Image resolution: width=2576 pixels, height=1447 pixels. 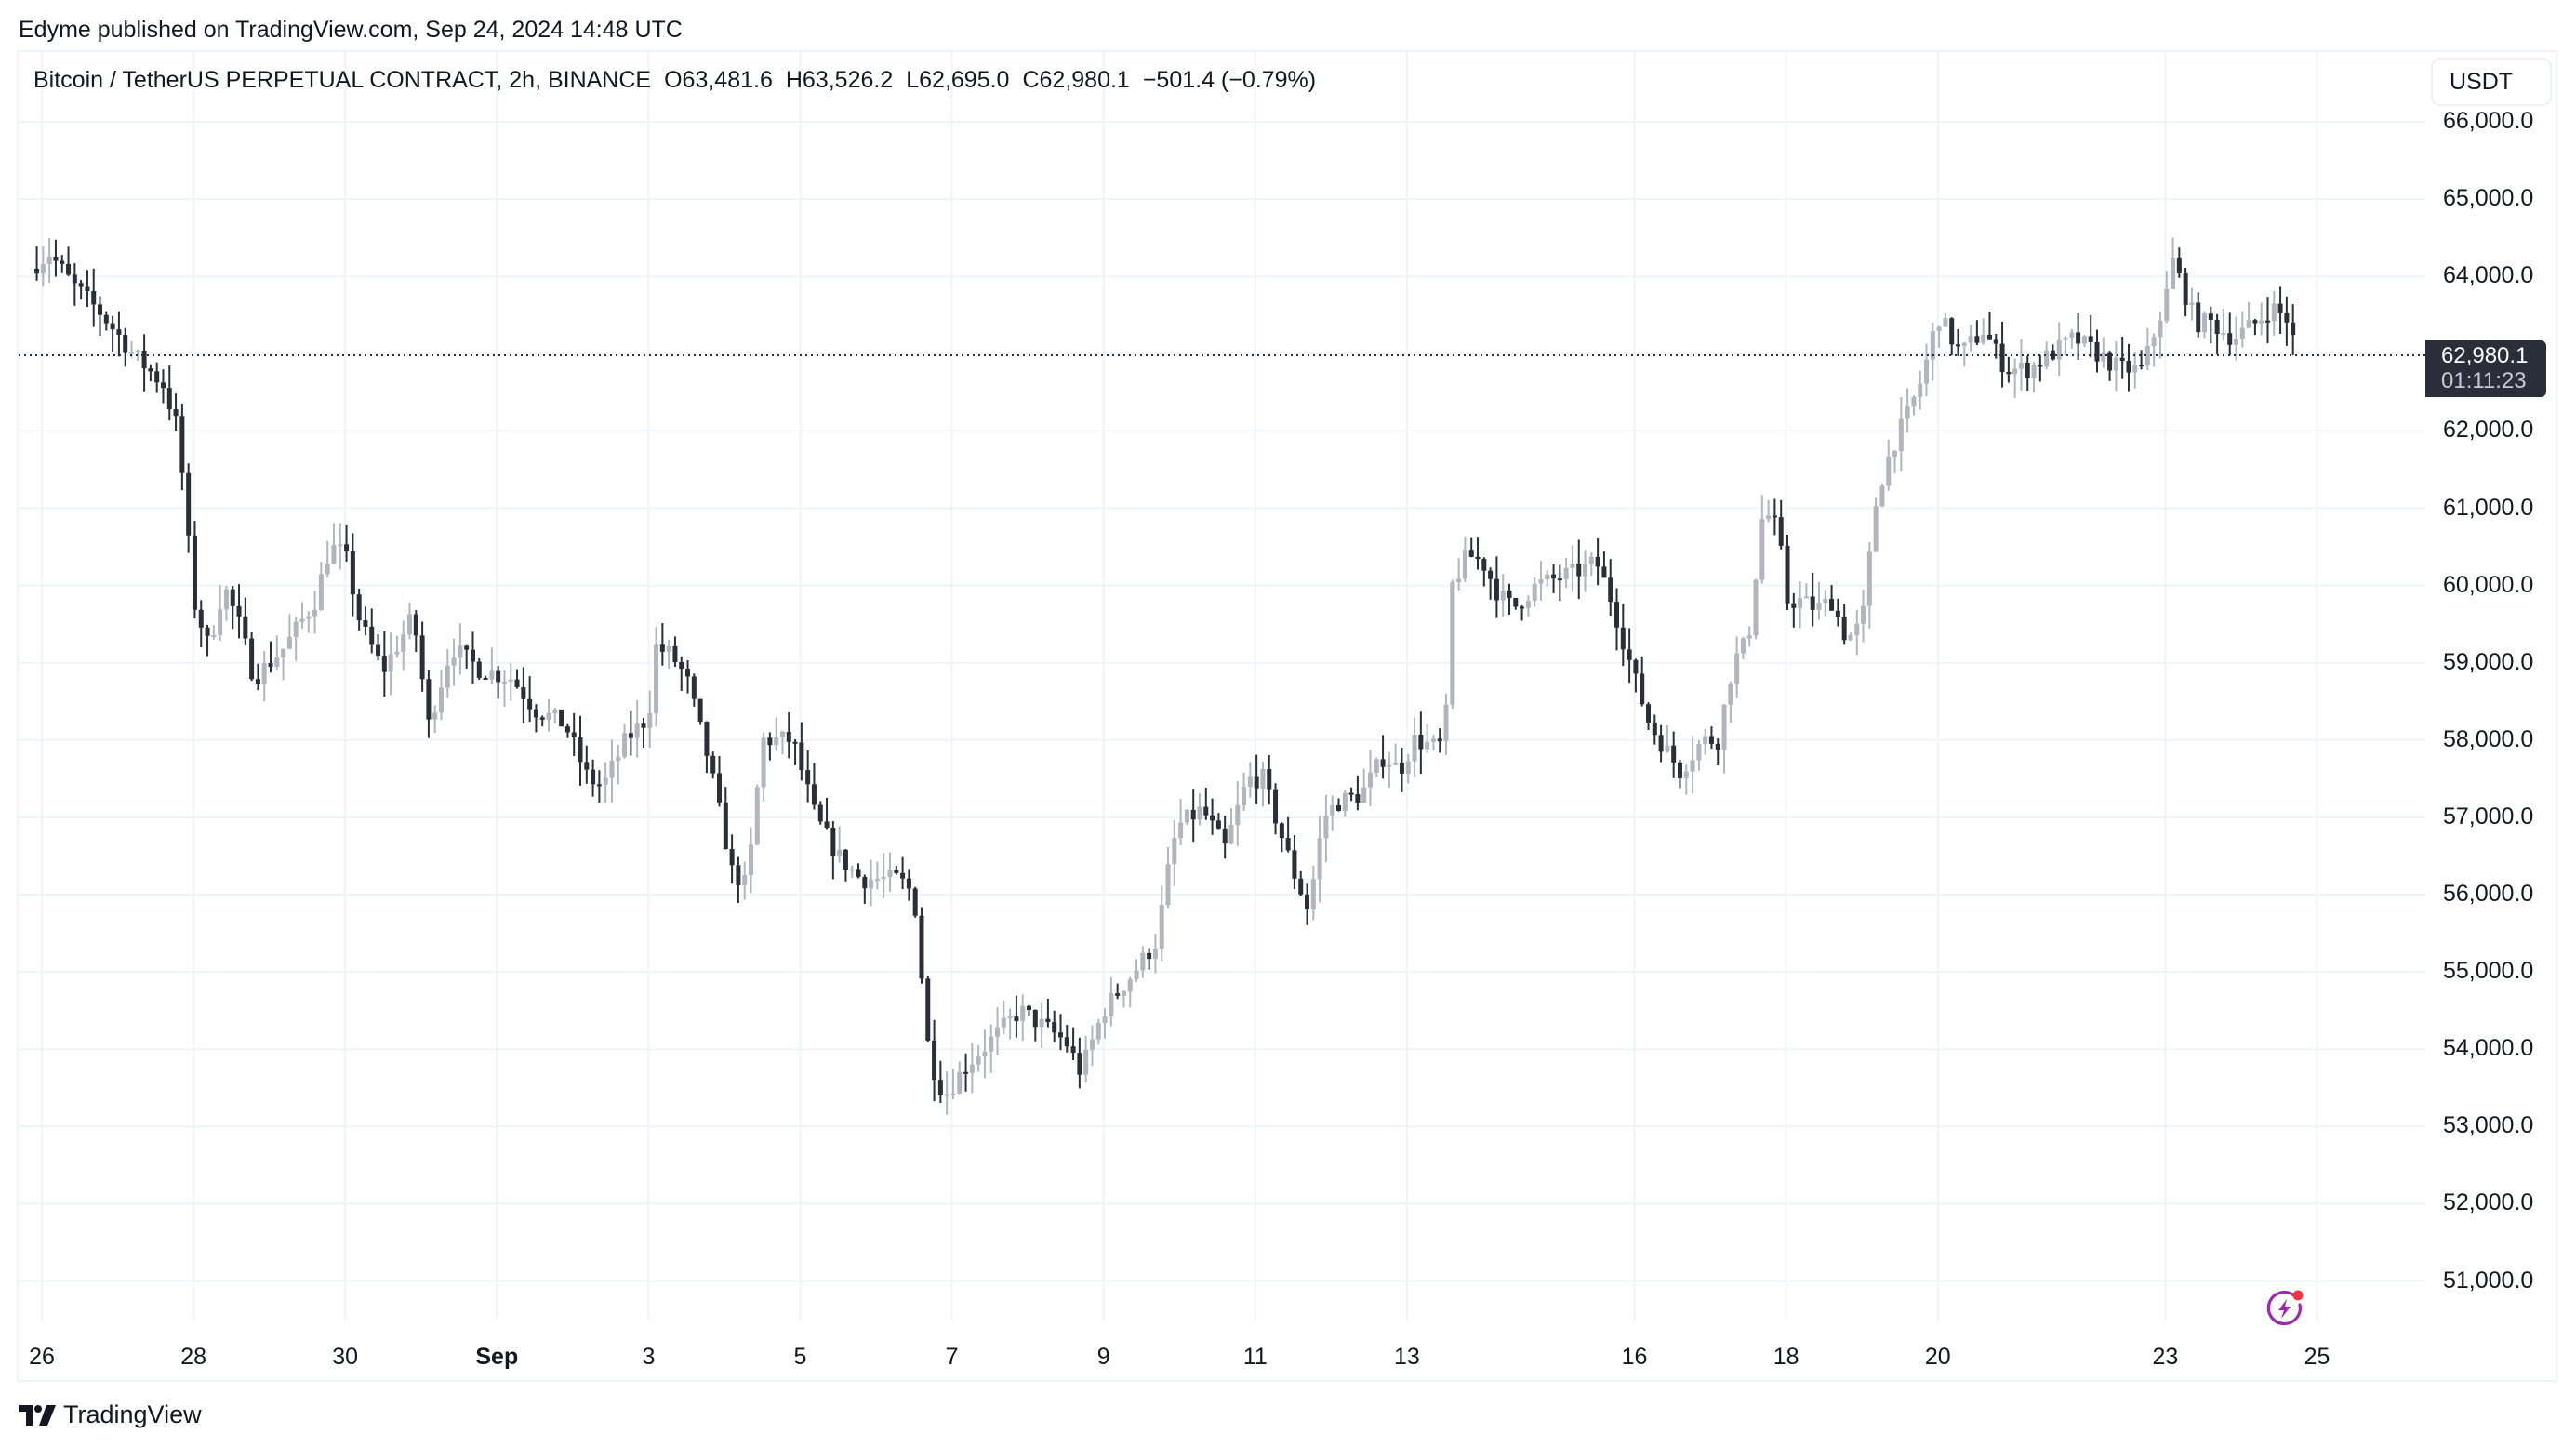 I want to click on price-tick-label: 59,000.0, so click(x=2488, y=661).